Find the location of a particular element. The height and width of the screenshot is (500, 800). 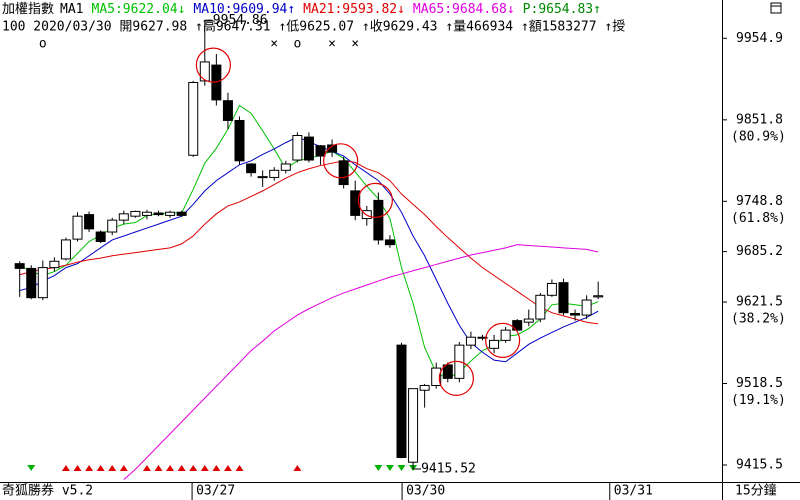

y-tick-percent: (19.1%) is located at coordinates (758, 400).